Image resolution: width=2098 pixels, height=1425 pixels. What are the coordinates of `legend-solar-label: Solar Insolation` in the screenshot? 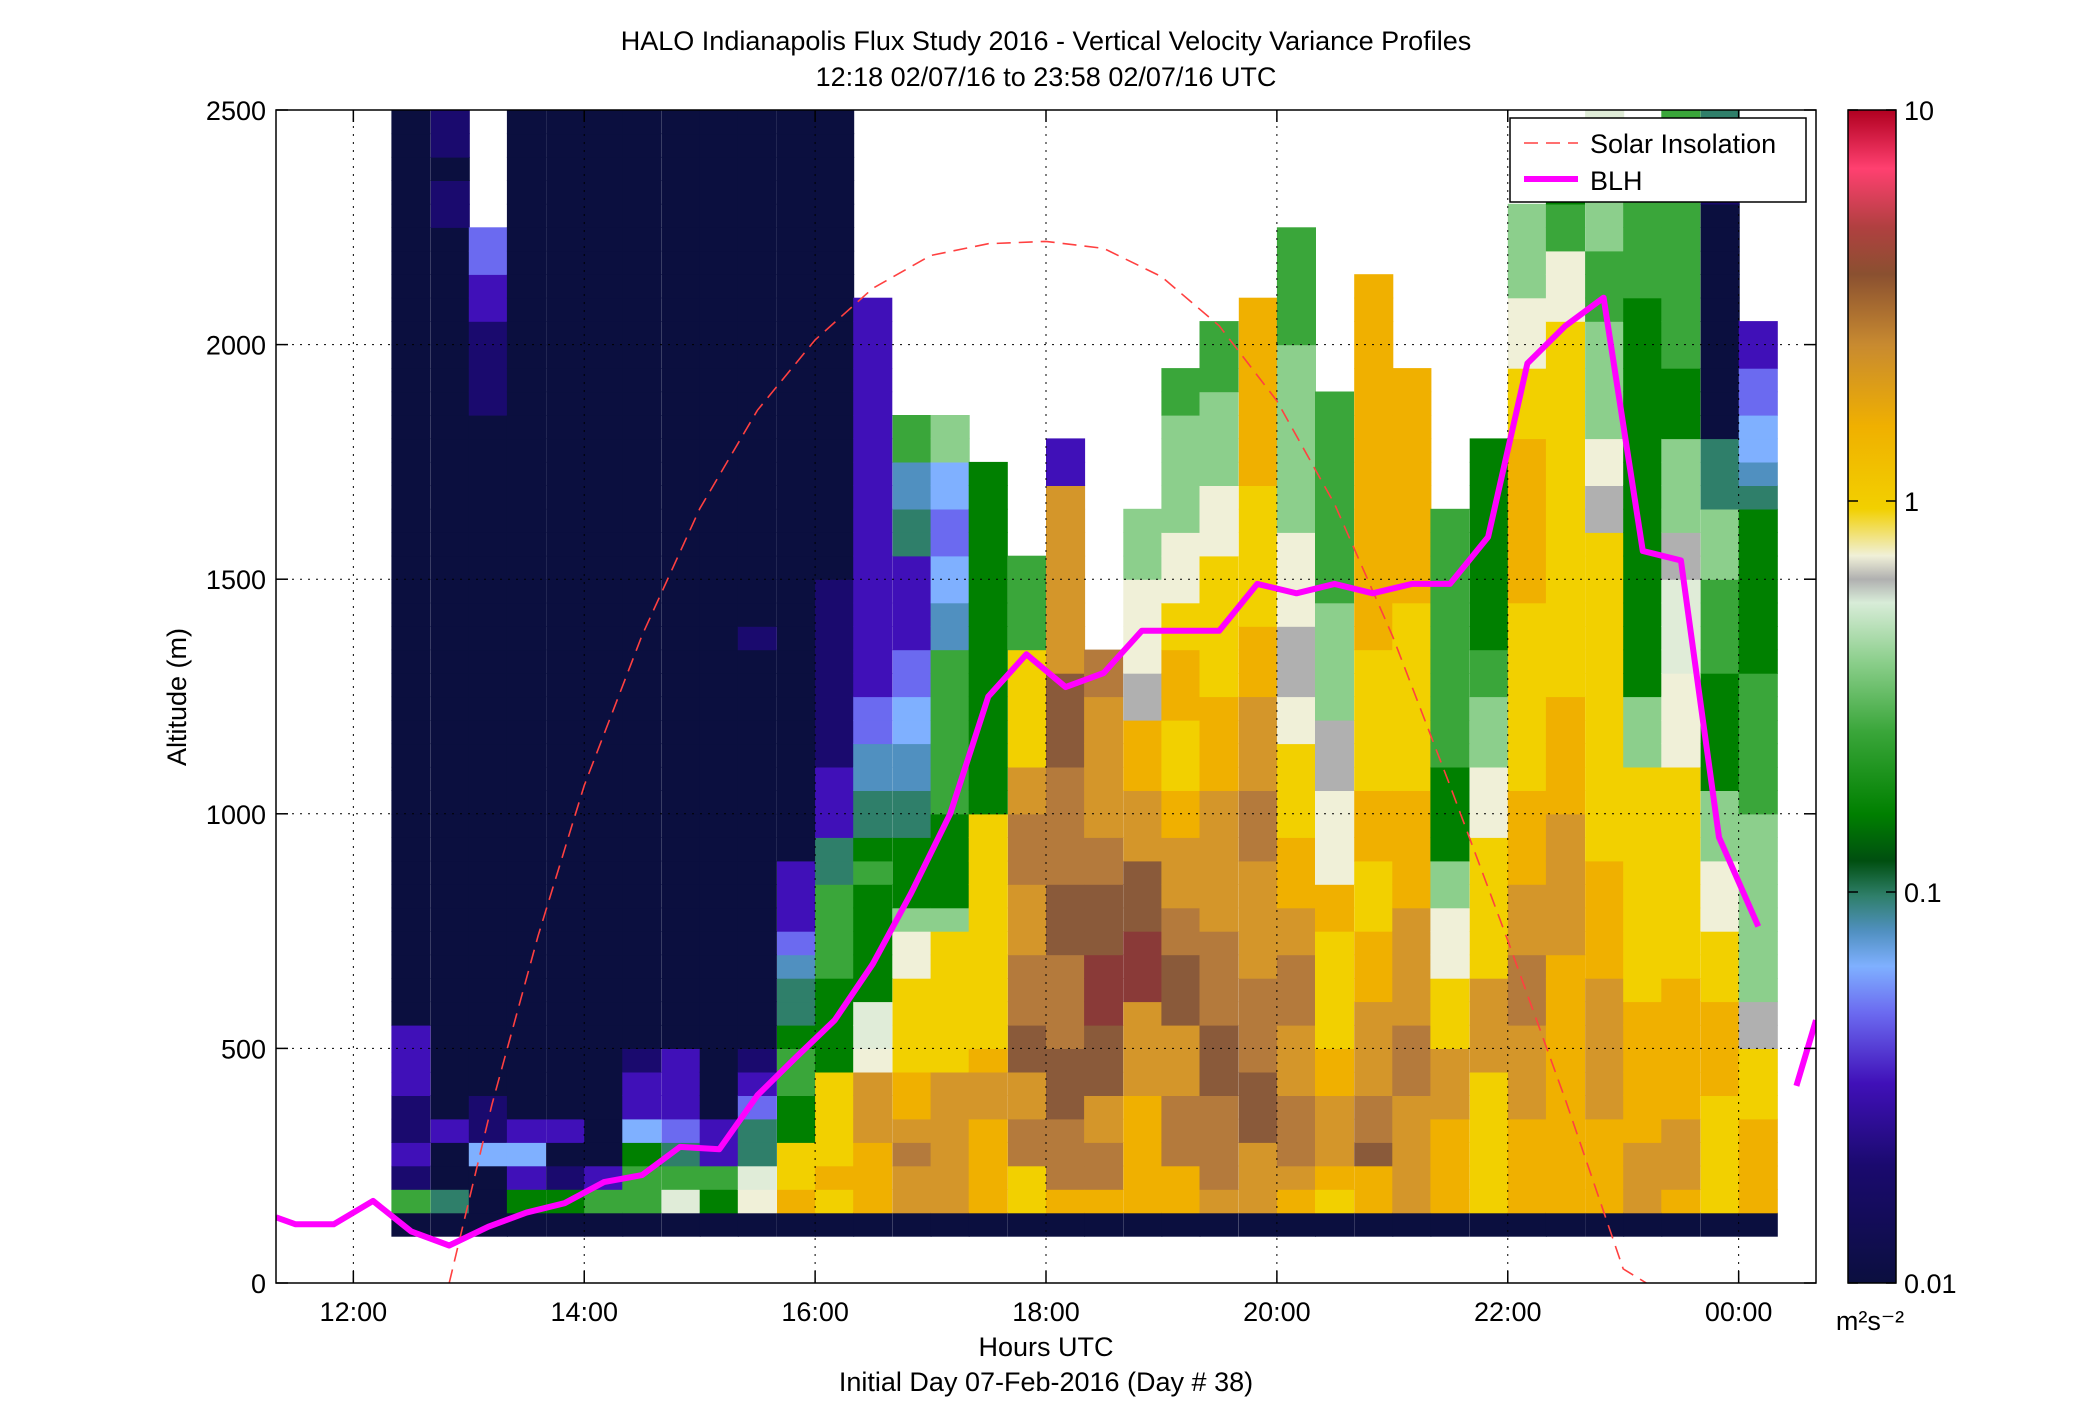 It's located at (1683, 144).